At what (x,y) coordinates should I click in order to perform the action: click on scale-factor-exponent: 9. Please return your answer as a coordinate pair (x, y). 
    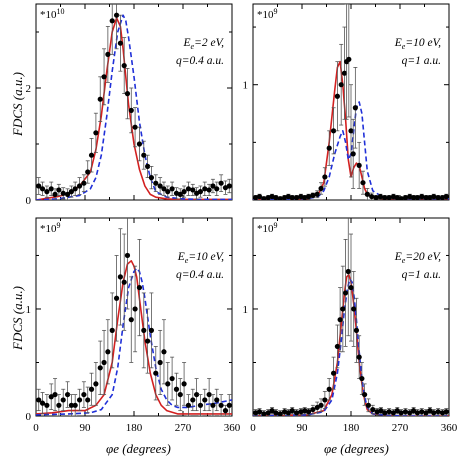
    Looking at the image, I should click on (276, 225).